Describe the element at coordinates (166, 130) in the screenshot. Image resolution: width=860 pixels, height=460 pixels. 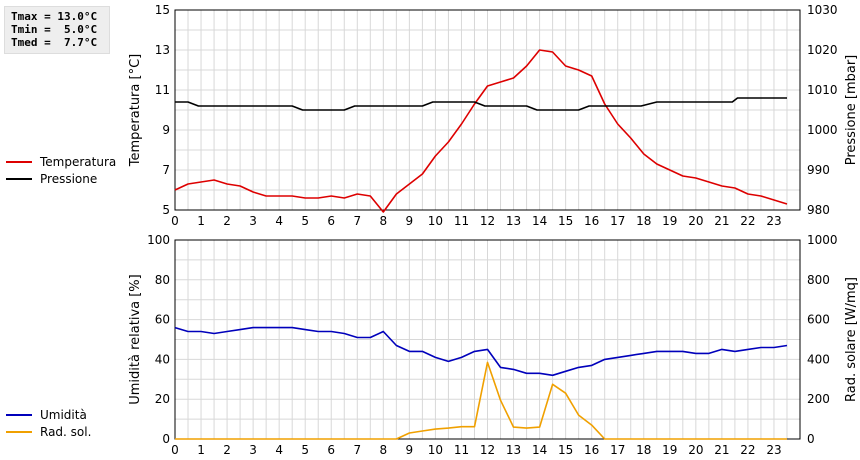
I see `y-tick-label-left: 9` at that location.